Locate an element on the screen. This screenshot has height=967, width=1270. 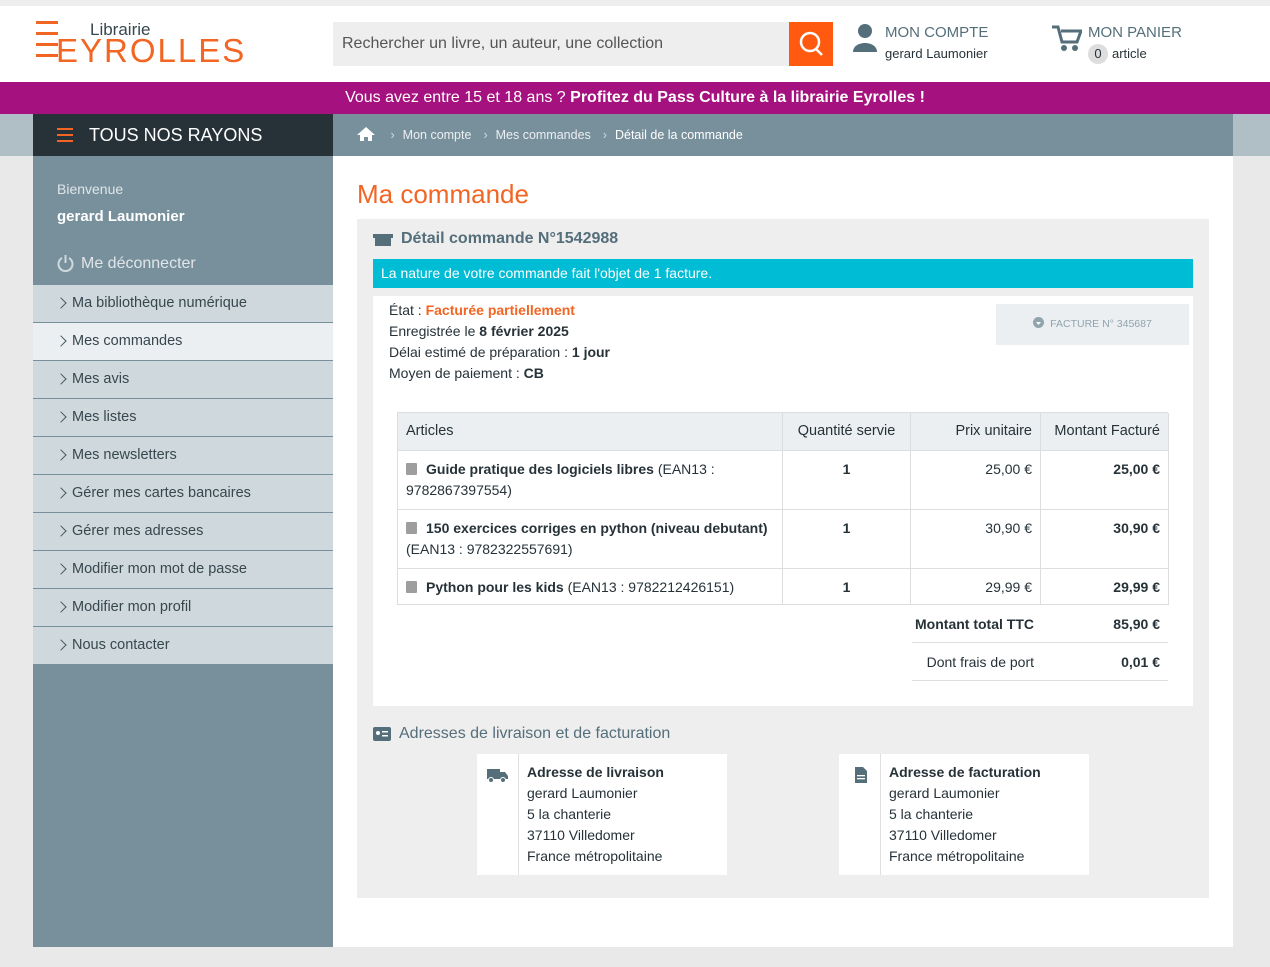
menu-label: TOUS NOS RAYONS is located at coordinates (176, 135).